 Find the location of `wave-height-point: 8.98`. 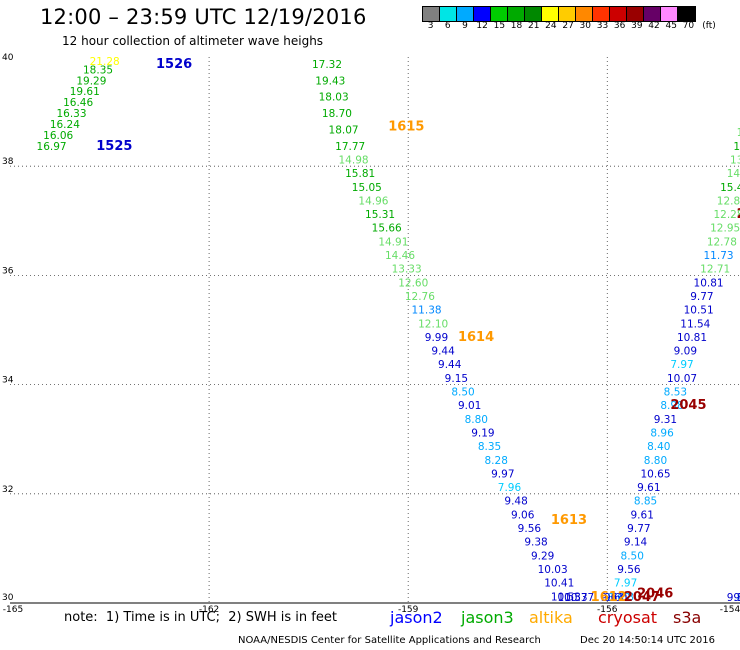

wave-height-point: 8.98 is located at coordinates (671, 406).